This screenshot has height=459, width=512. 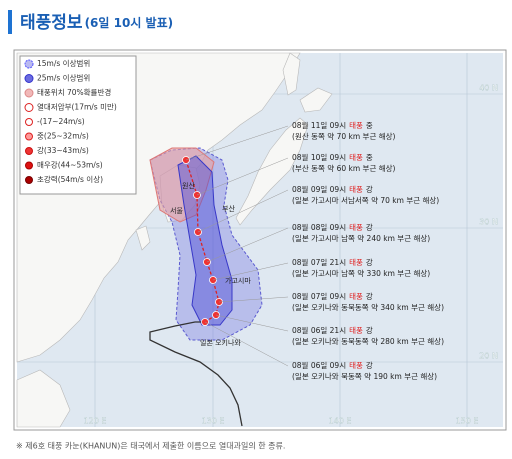 I want to click on forecast-time-line: 08월 09일 09시 태풍 강, so click(x=332, y=189).